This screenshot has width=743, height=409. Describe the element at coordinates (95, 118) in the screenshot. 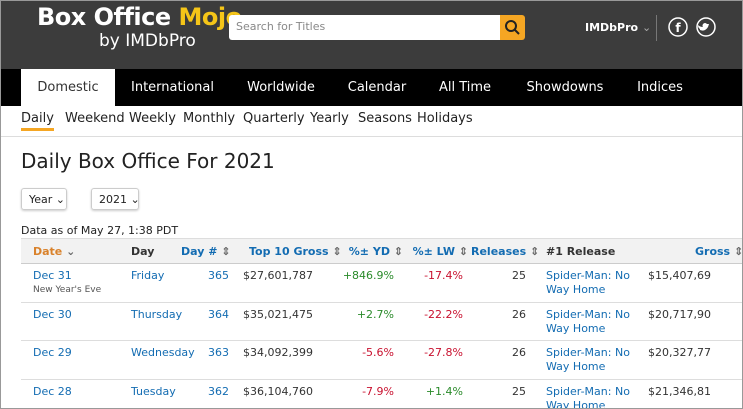

I see `subnav-tab: Weekend` at that location.